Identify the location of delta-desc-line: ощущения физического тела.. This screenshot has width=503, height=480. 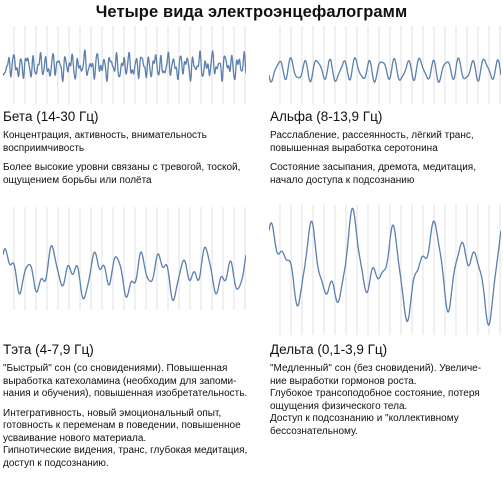
(339, 406).